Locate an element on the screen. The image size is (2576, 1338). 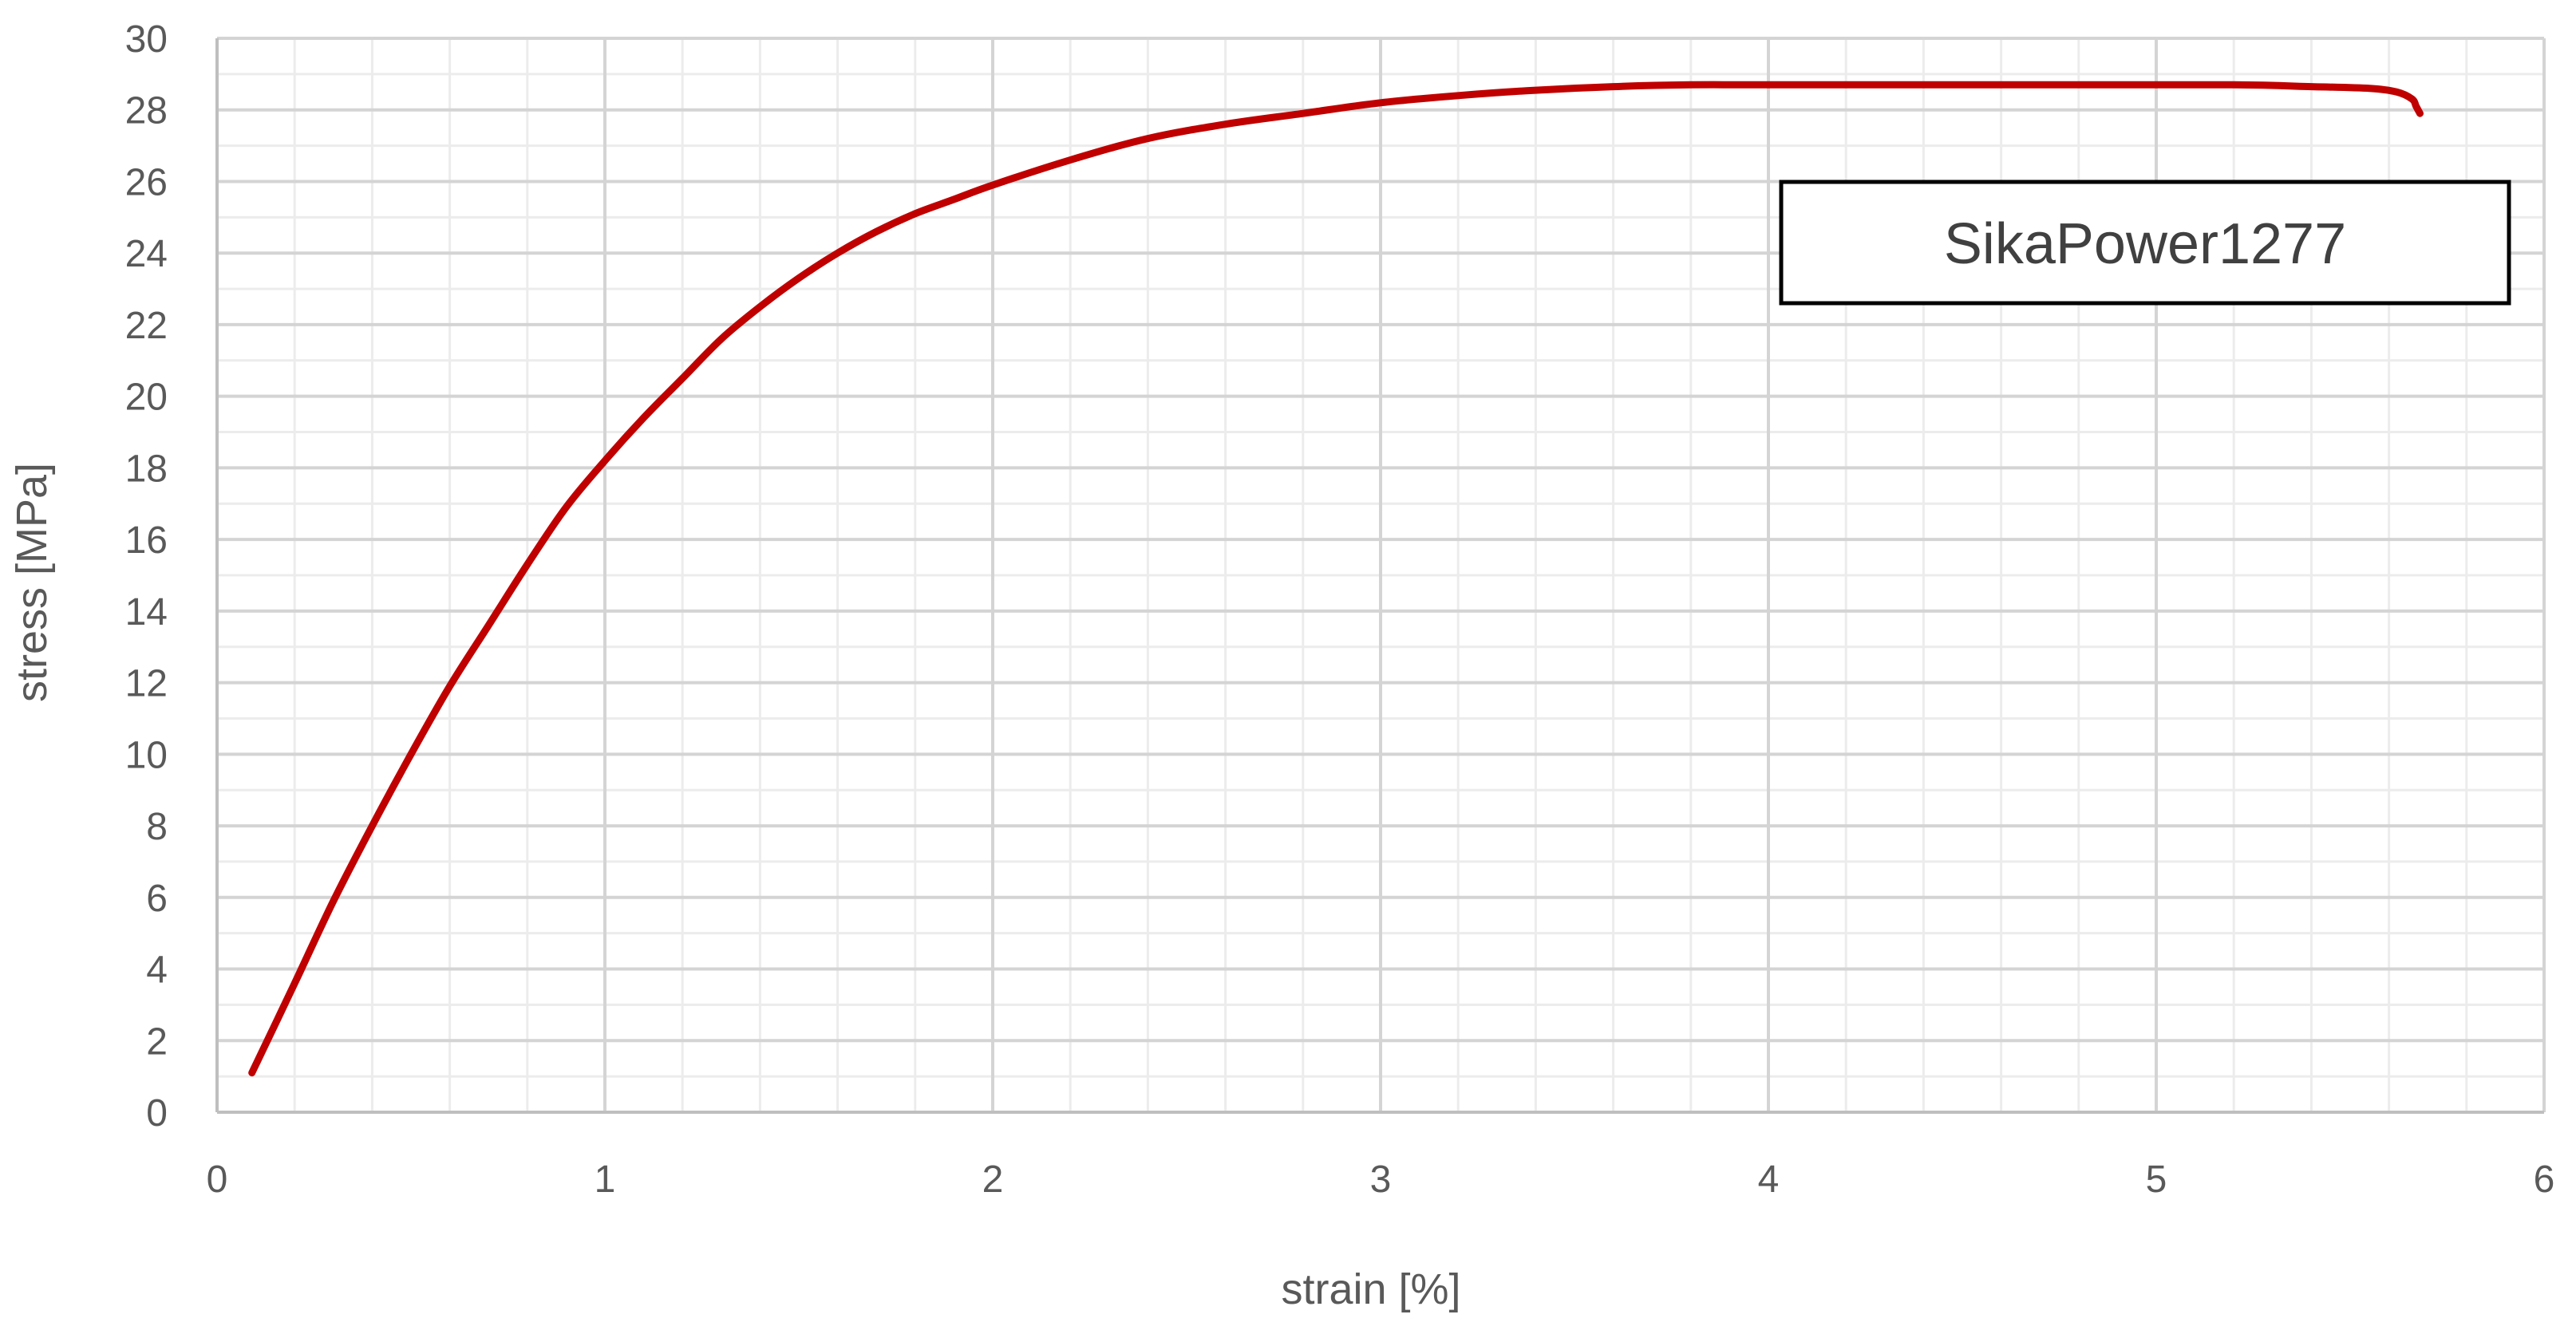
y-tick-label: 10 is located at coordinates (146, 755).